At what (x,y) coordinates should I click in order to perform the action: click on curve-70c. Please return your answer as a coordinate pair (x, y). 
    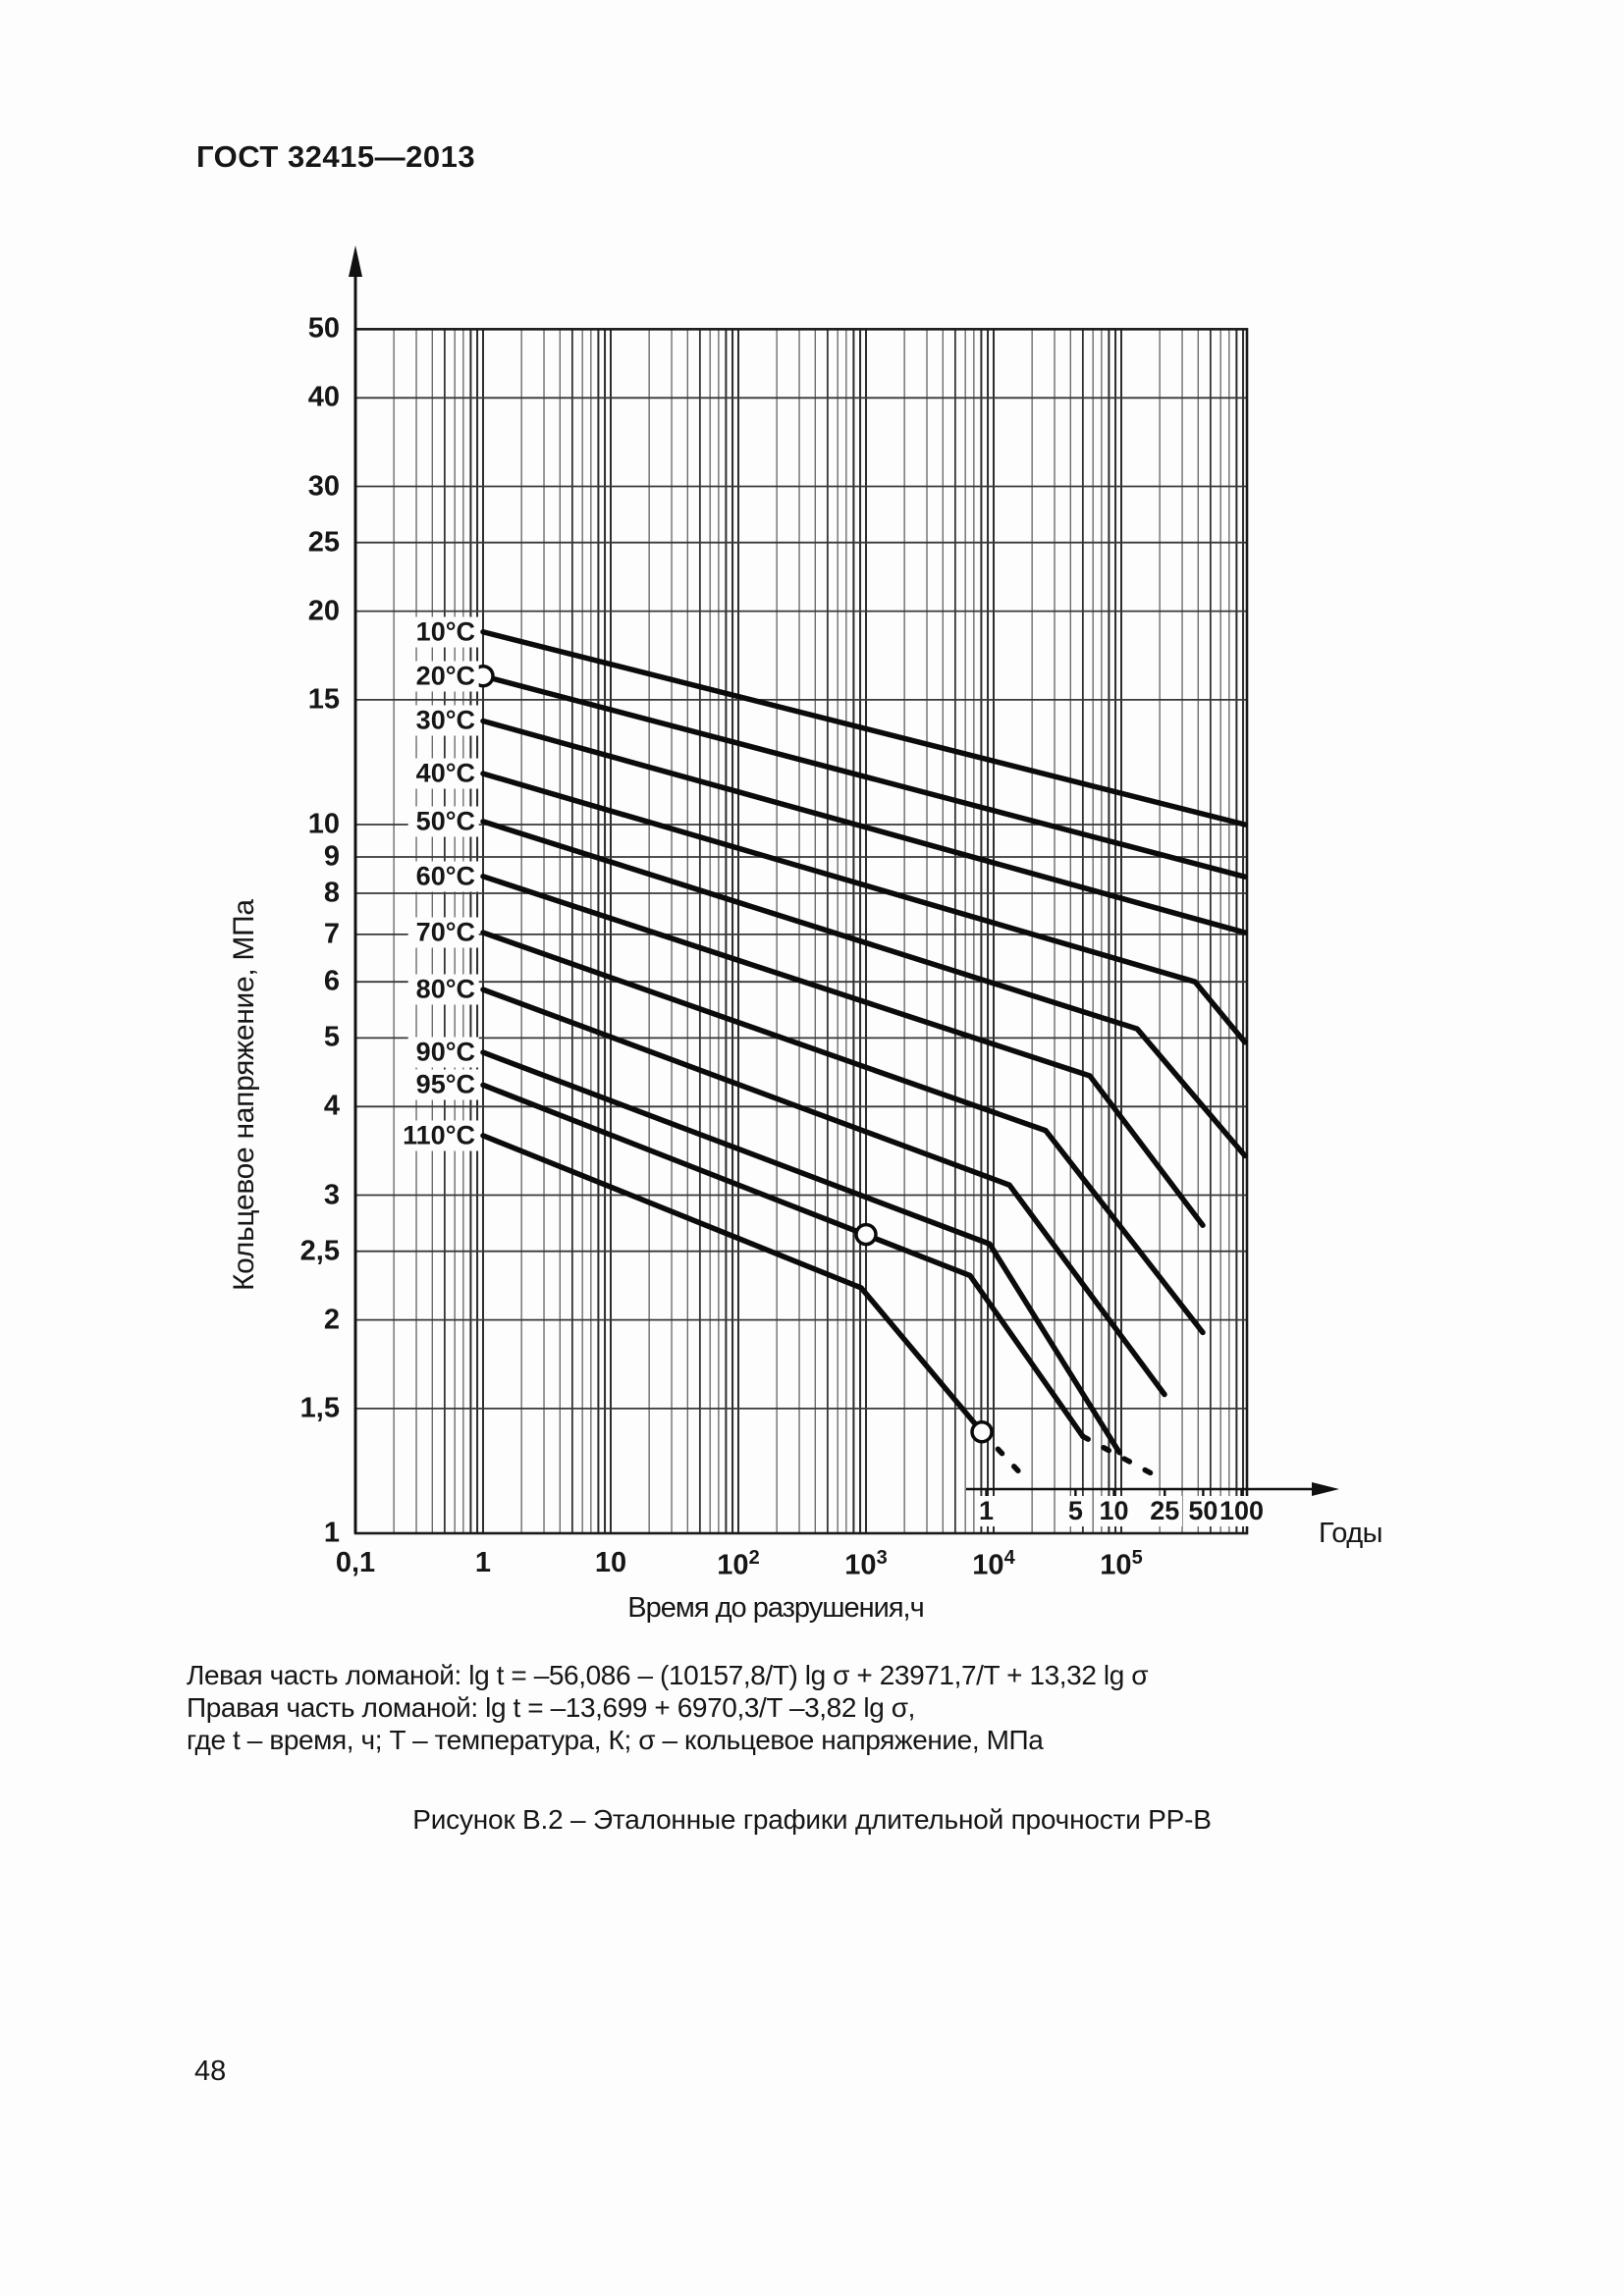
    Looking at the image, I should click on (843, 1133).